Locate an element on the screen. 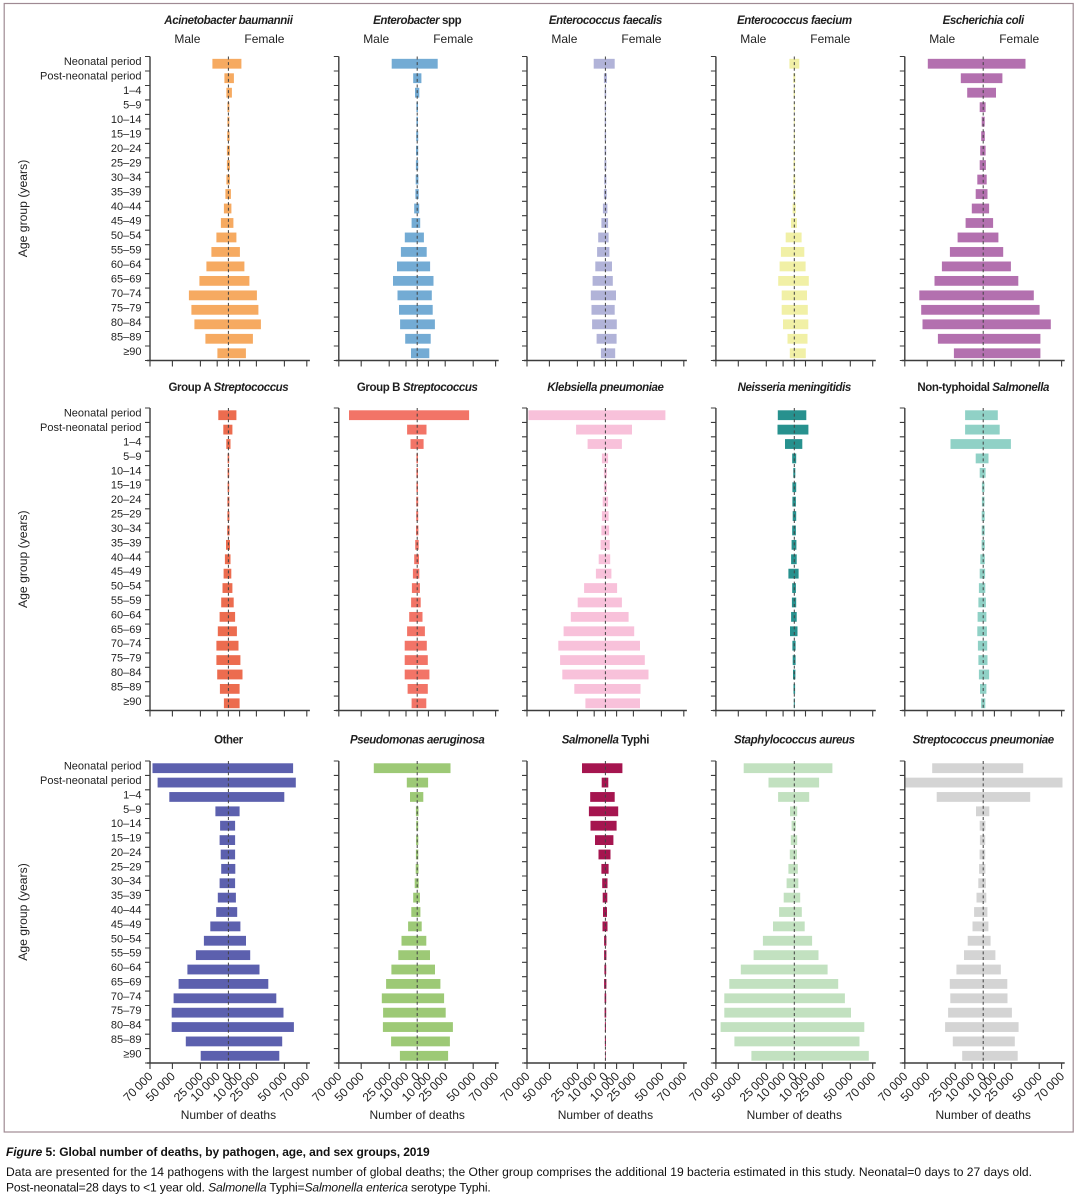  svg-text: Pseudomonas aeruginosa is located at coordinates (417, 741).